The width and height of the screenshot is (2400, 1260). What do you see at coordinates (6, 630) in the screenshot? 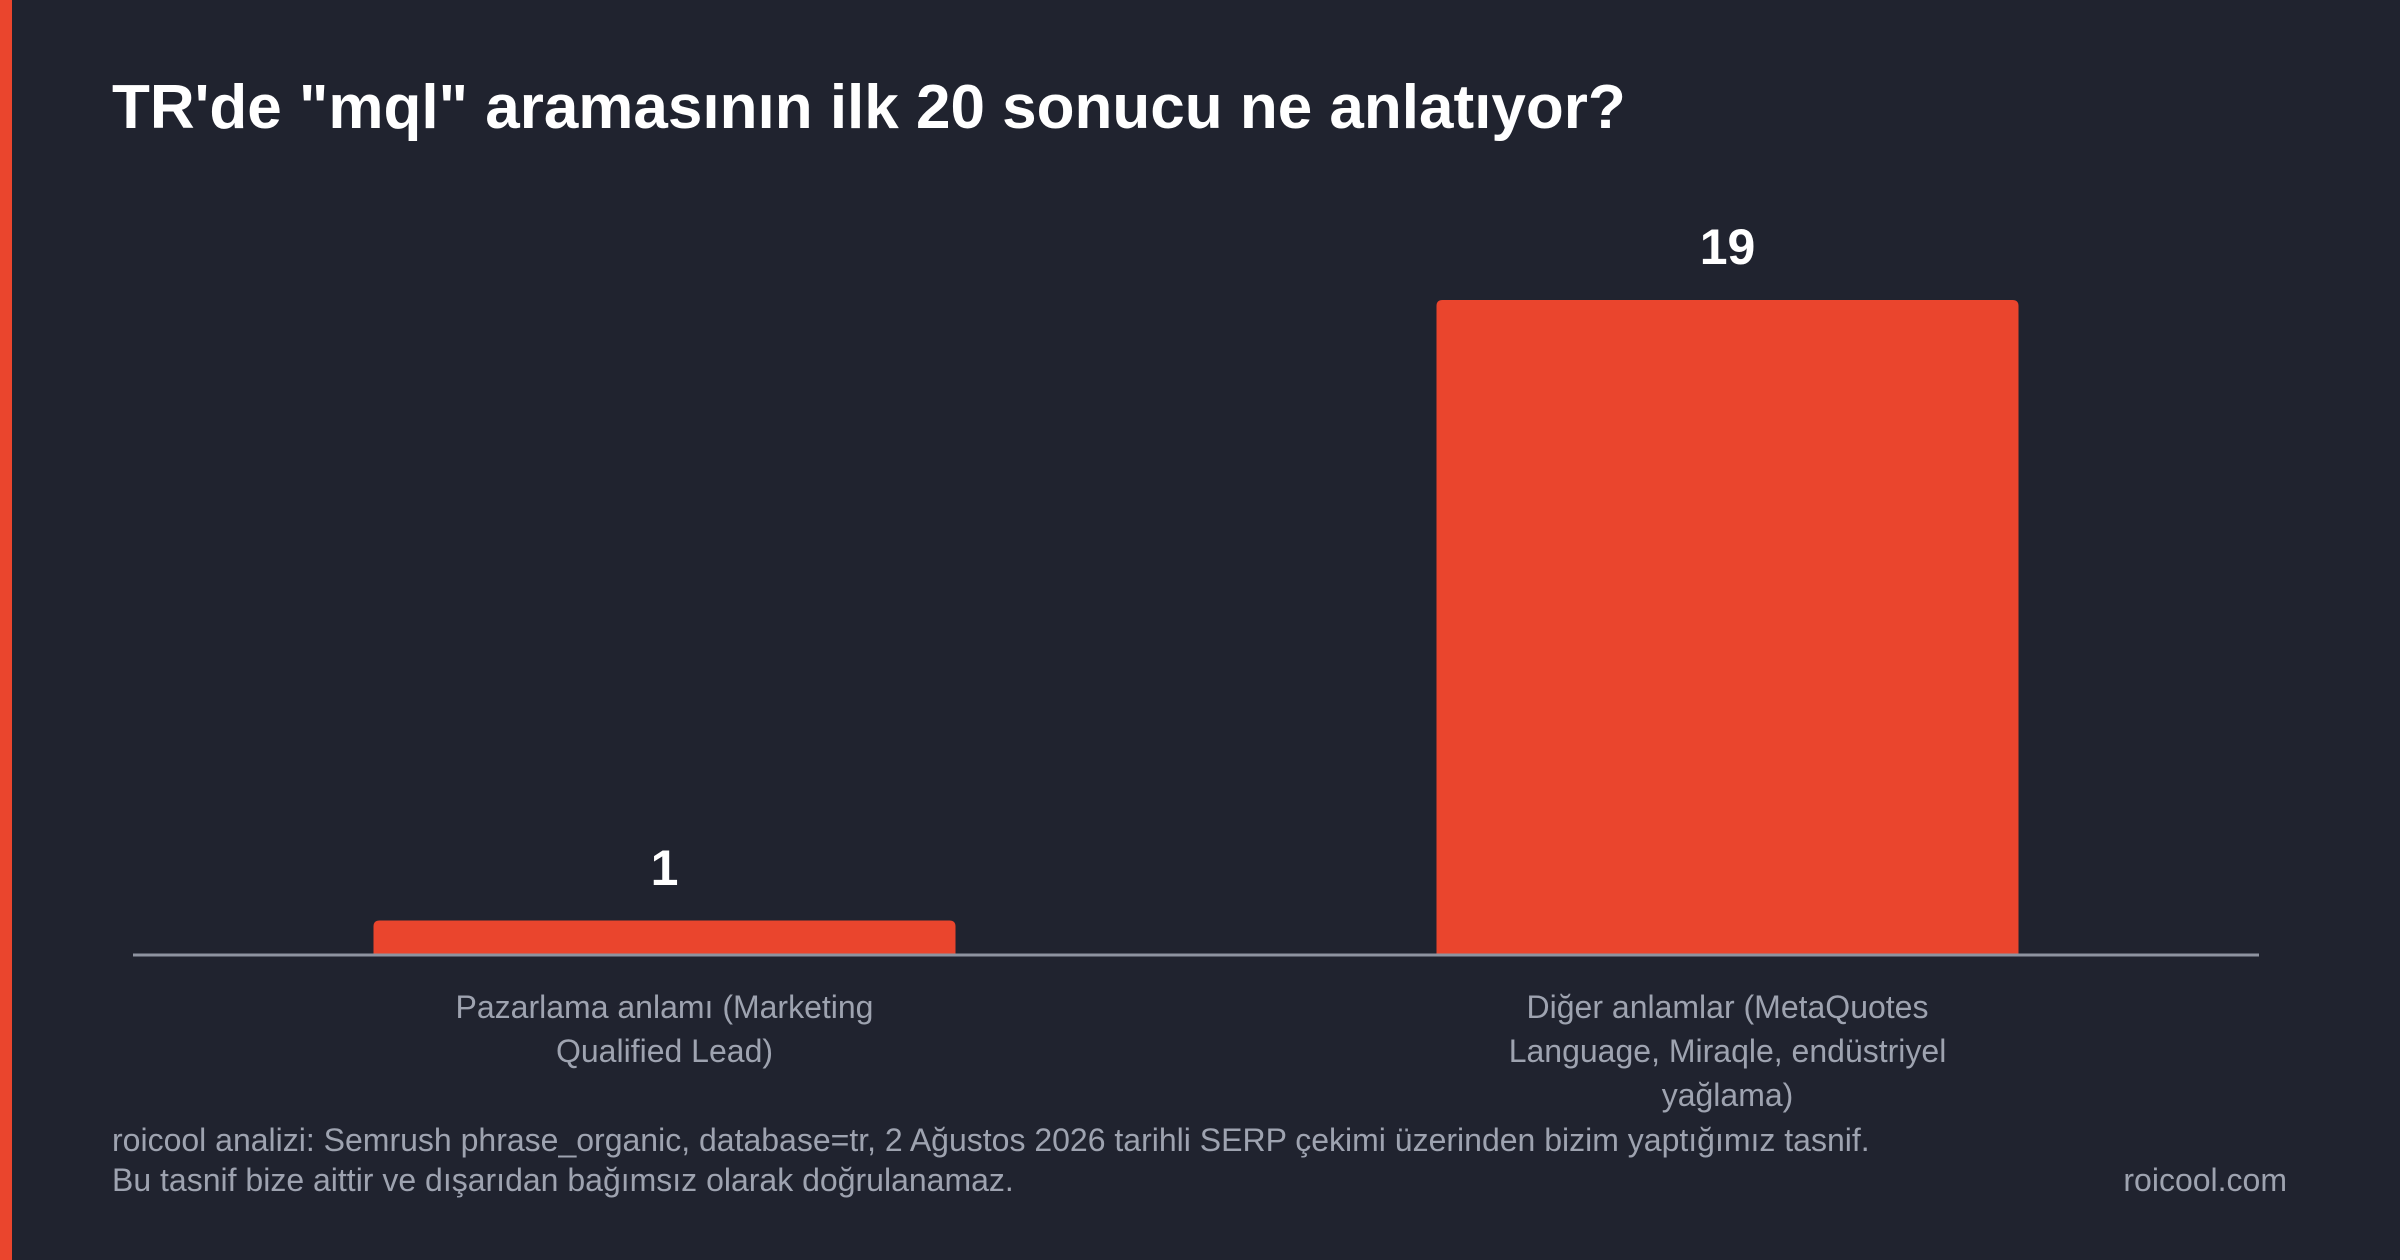
I see `accent-stripe` at bounding box center [6, 630].